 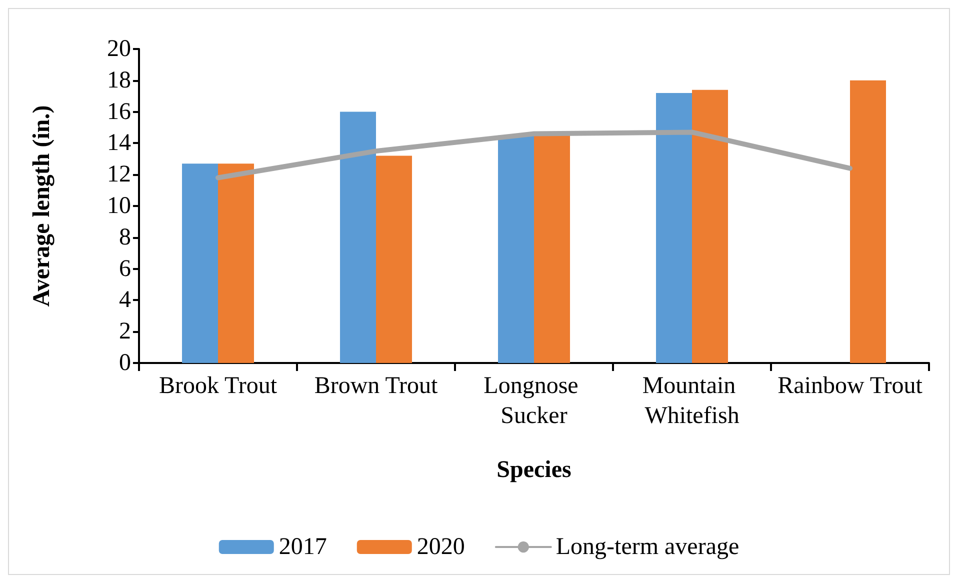 I want to click on y-tick-label: 6, so click(x=125, y=269).